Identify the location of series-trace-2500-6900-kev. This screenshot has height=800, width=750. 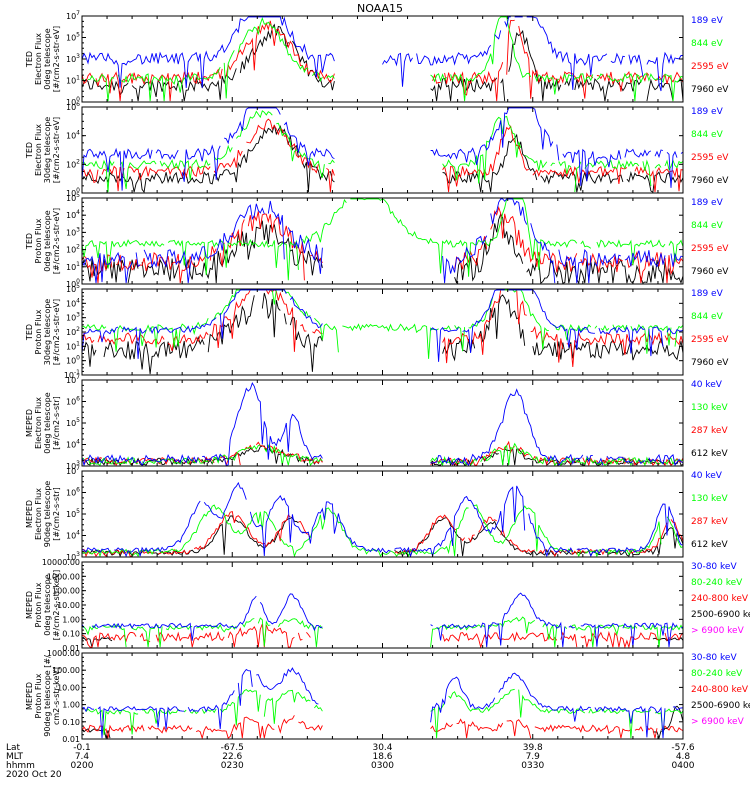
(382, 722).